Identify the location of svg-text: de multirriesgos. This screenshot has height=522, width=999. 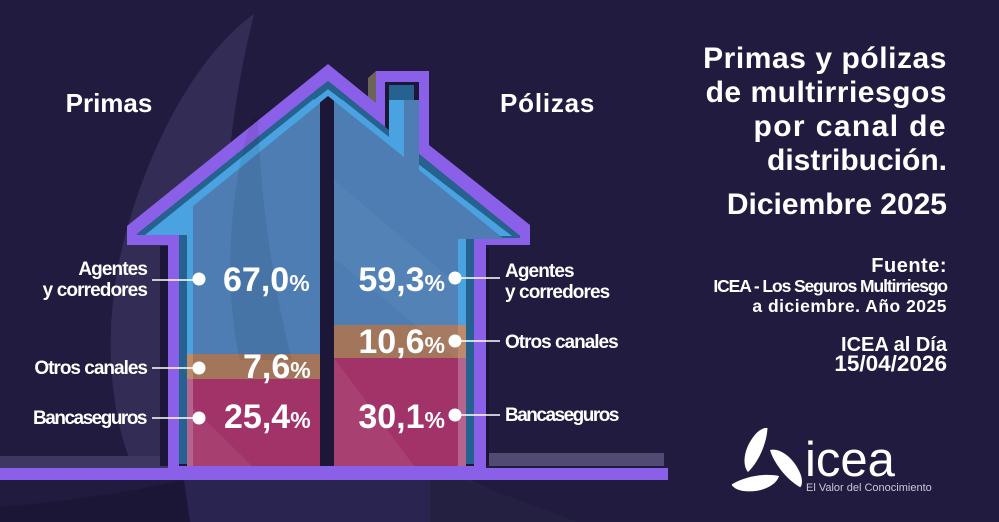
(826, 92).